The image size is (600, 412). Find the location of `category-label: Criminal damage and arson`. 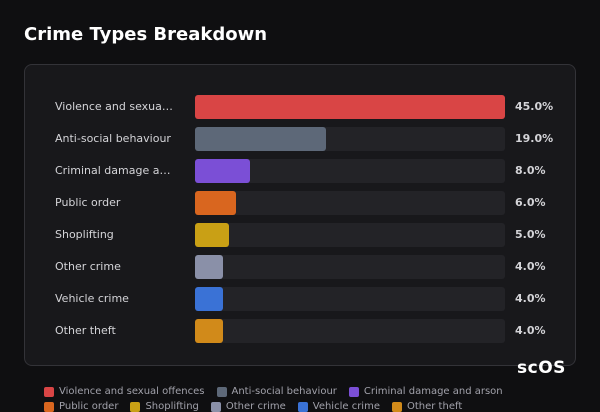

category-label: Criminal damage and arson is located at coordinates (114, 170).